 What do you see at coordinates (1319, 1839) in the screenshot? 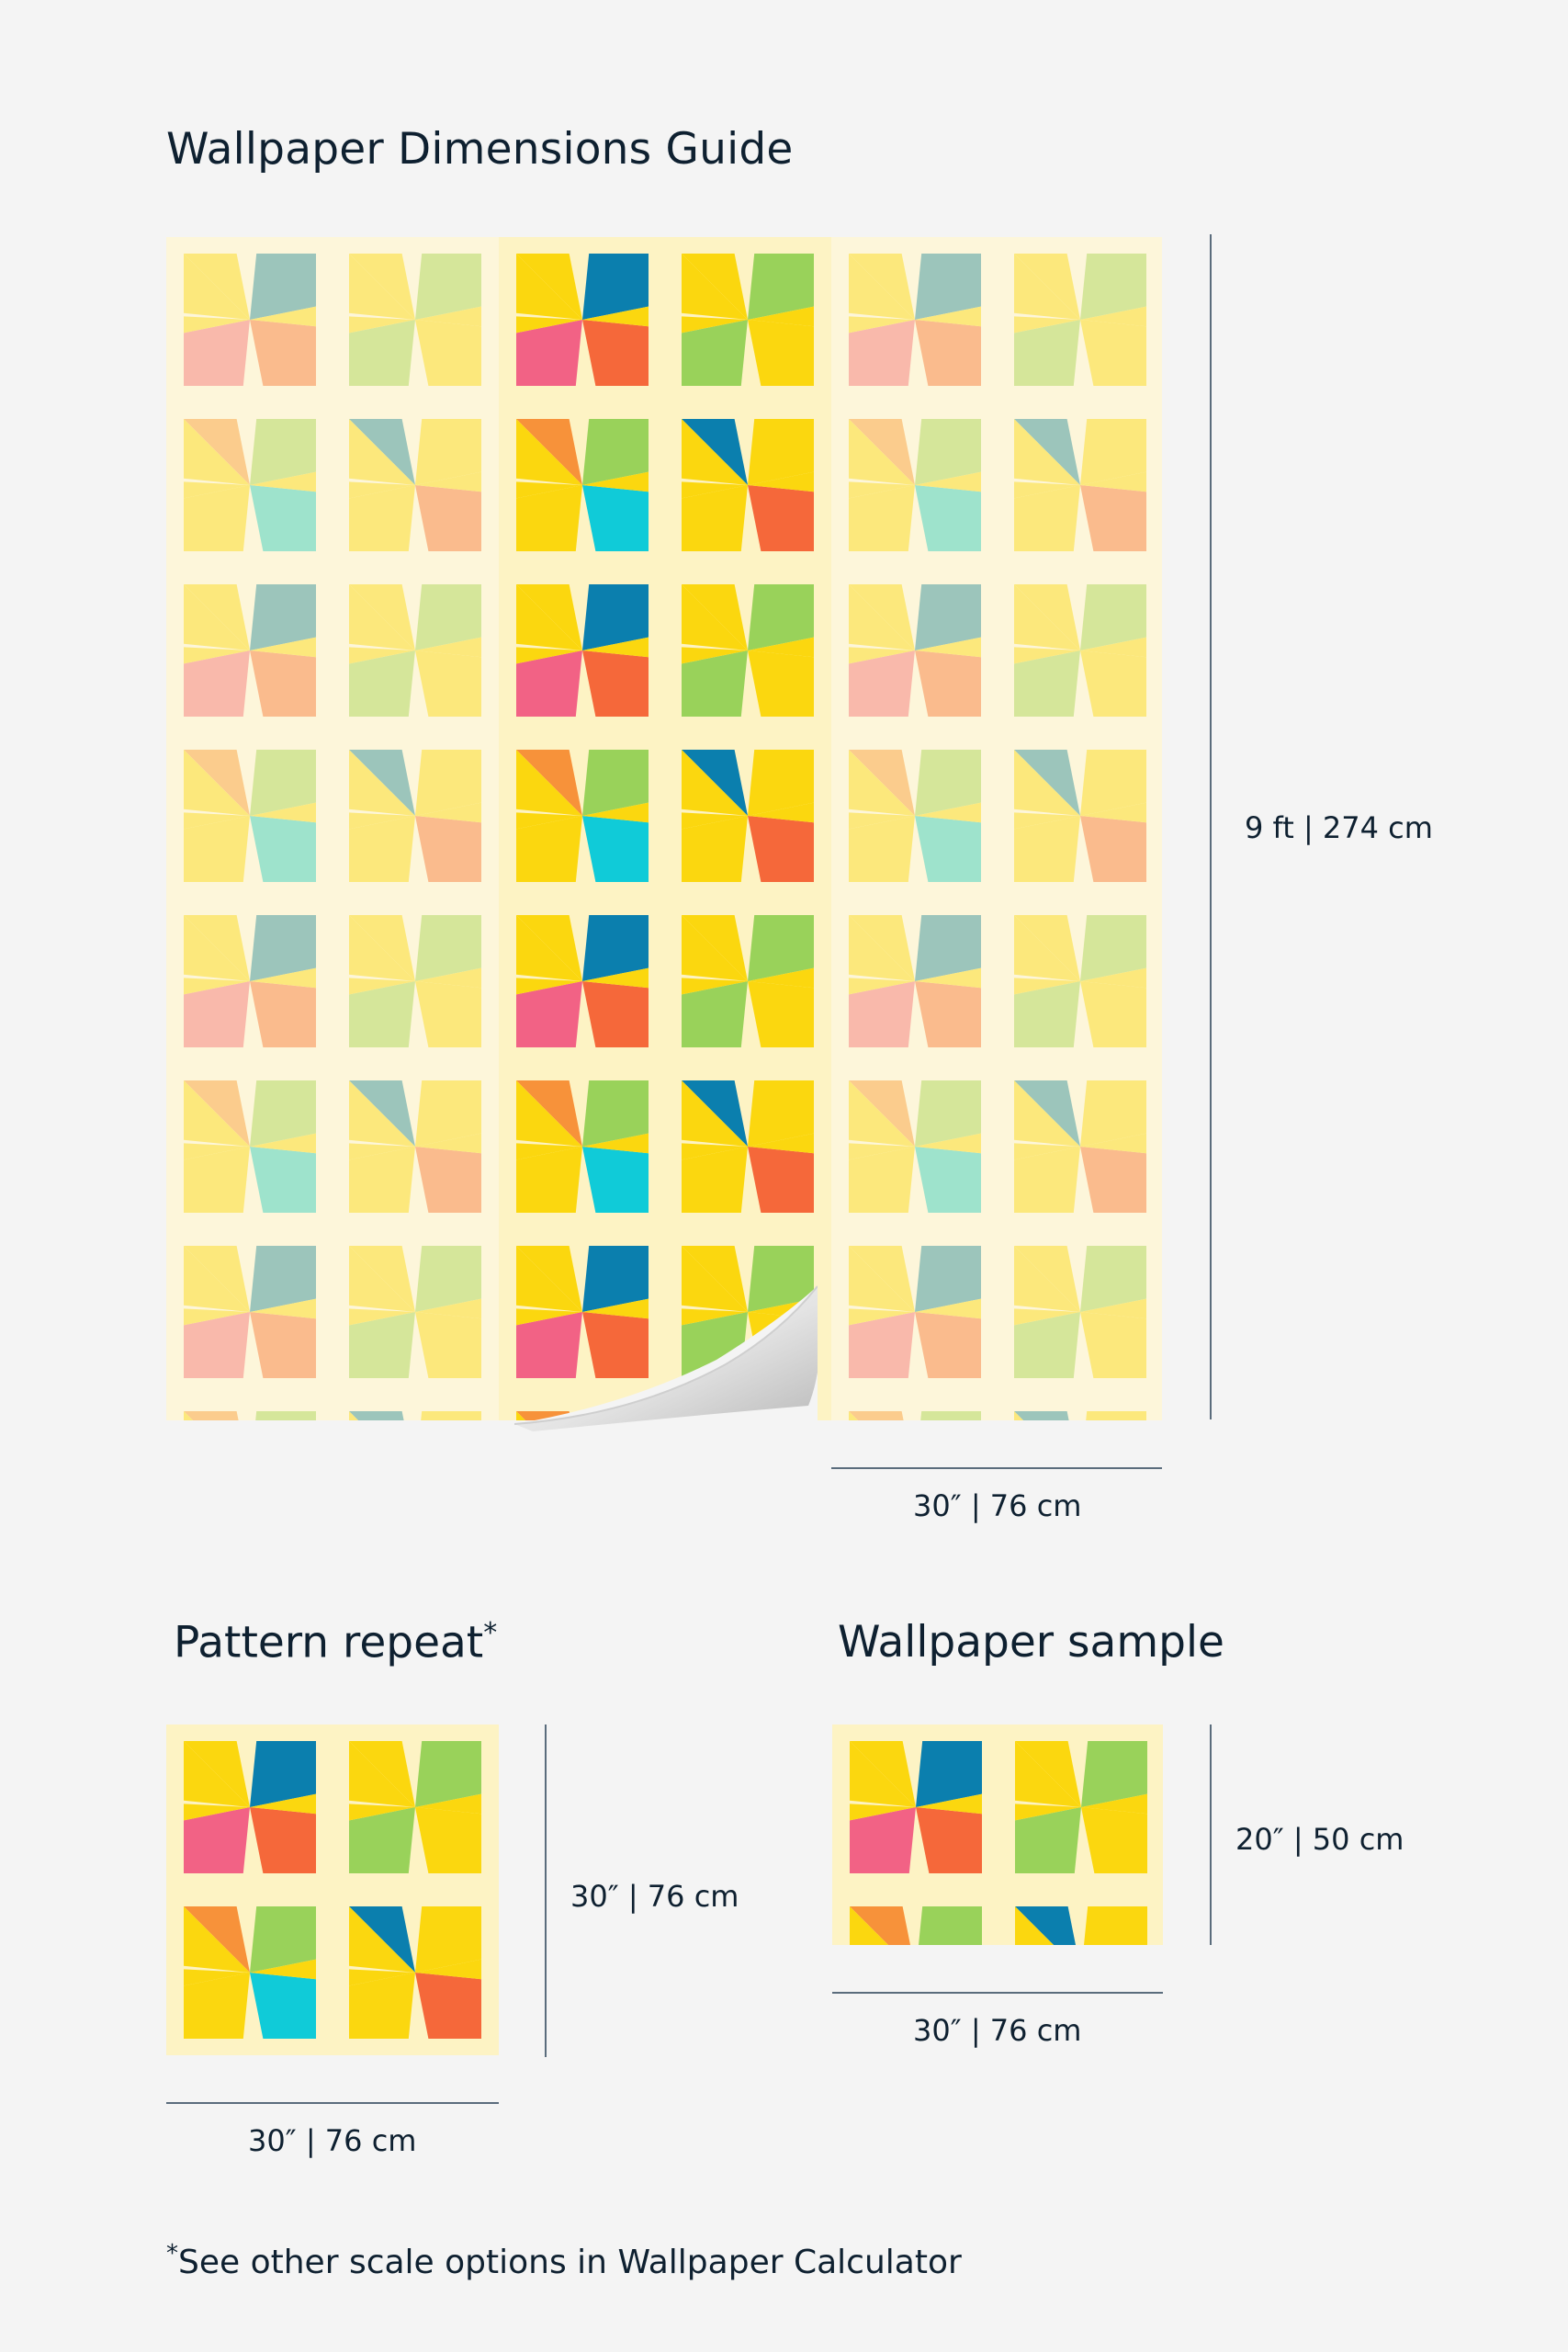
I see `sample-height-label: 20″ | 50 cm` at bounding box center [1319, 1839].